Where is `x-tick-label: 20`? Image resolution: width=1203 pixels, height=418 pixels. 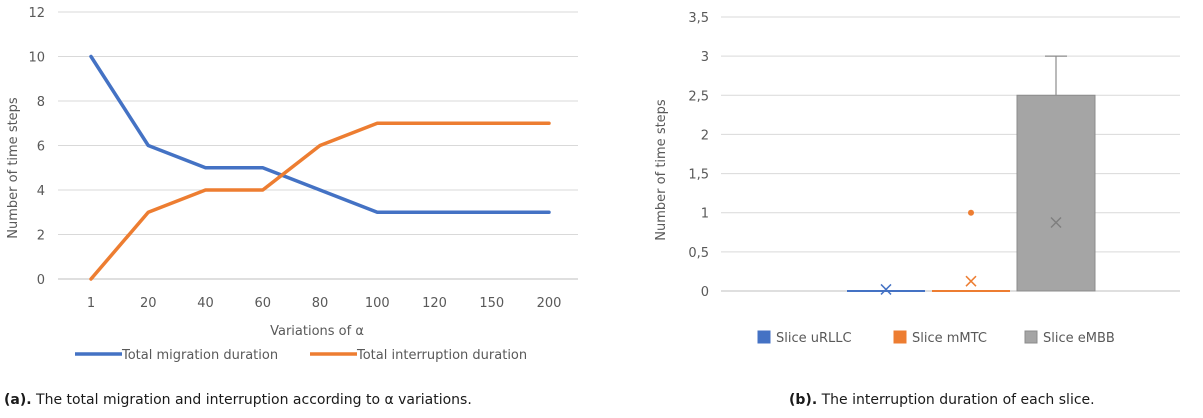
x-tick-label: 20 is located at coordinates (148, 303).